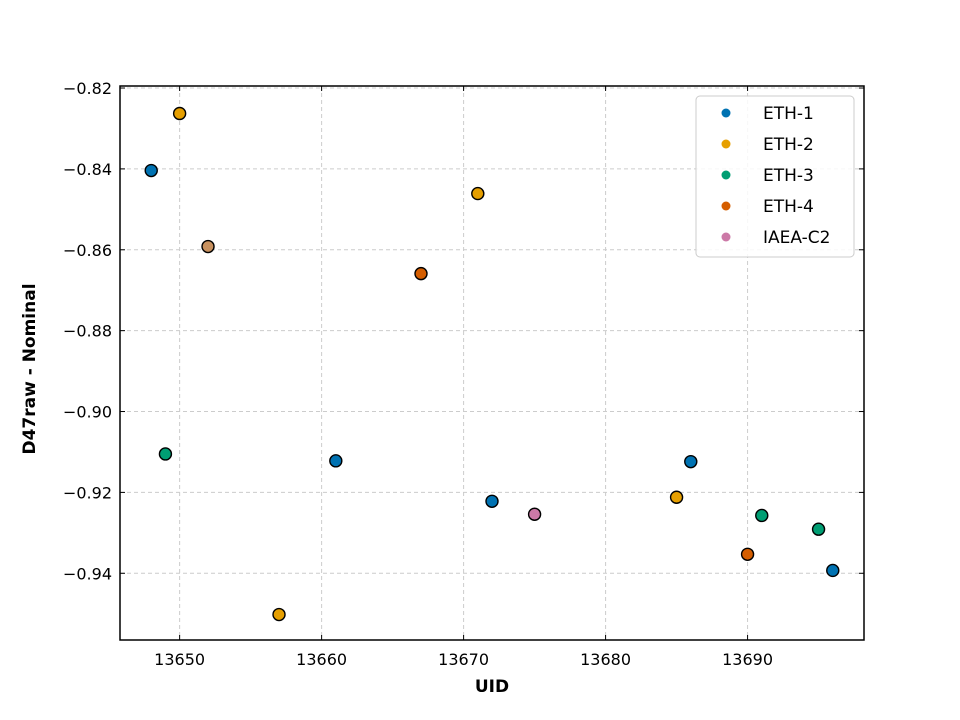  Describe the element at coordinates (788, 114) in the screenshot. I see `legend-label: ETH-1` at that location.